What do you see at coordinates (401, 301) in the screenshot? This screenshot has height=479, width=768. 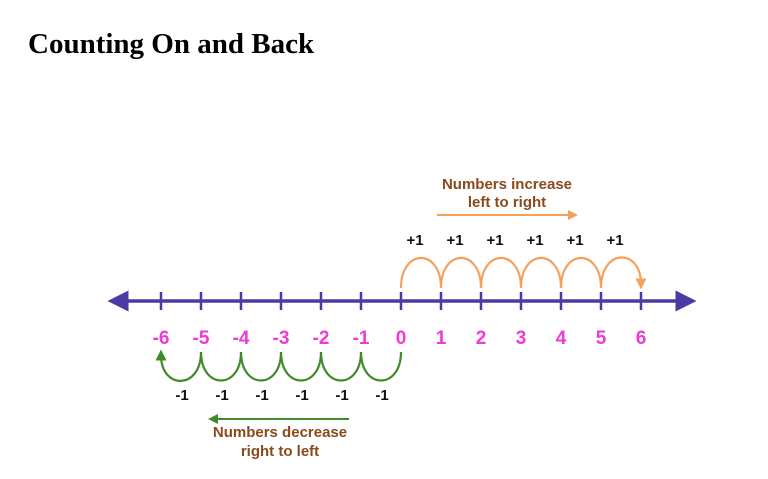 I see `tick-marks` at bounding box center [401, 301].